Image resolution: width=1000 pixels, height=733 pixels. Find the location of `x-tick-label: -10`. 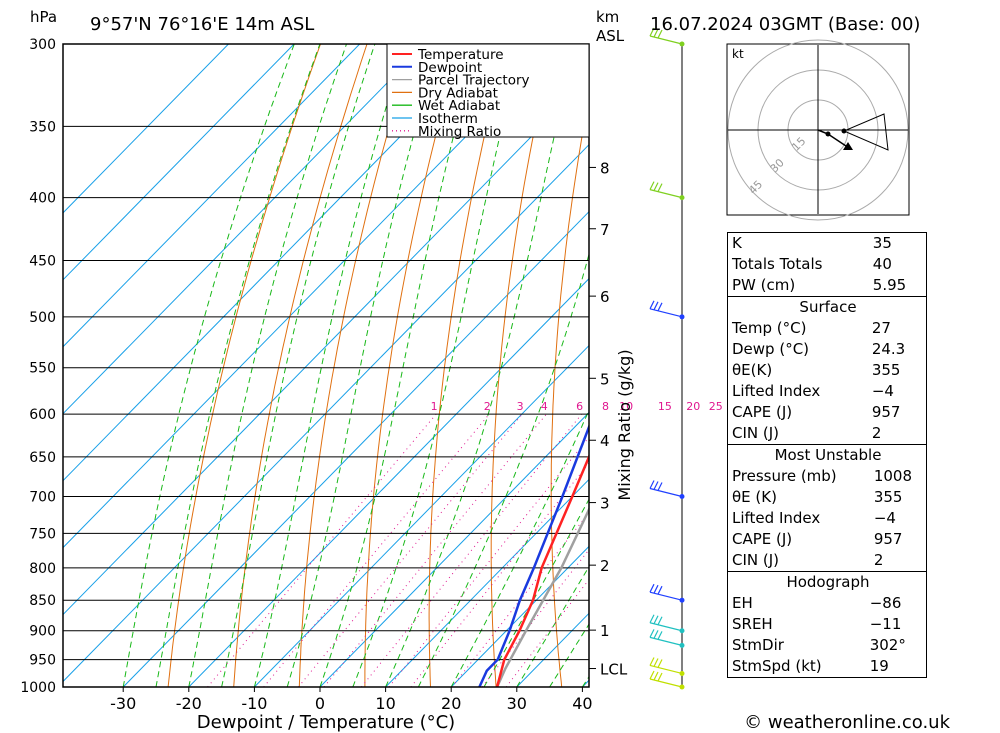

x-tick-label: -10 is located at coordinates (254, 703).